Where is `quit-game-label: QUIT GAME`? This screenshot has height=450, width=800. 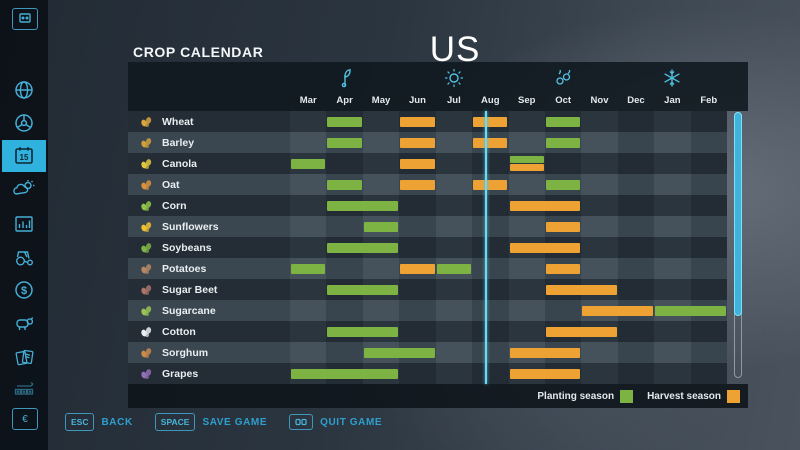 quit-game-label: QUIT GAME is located at coordinates (351, 422).